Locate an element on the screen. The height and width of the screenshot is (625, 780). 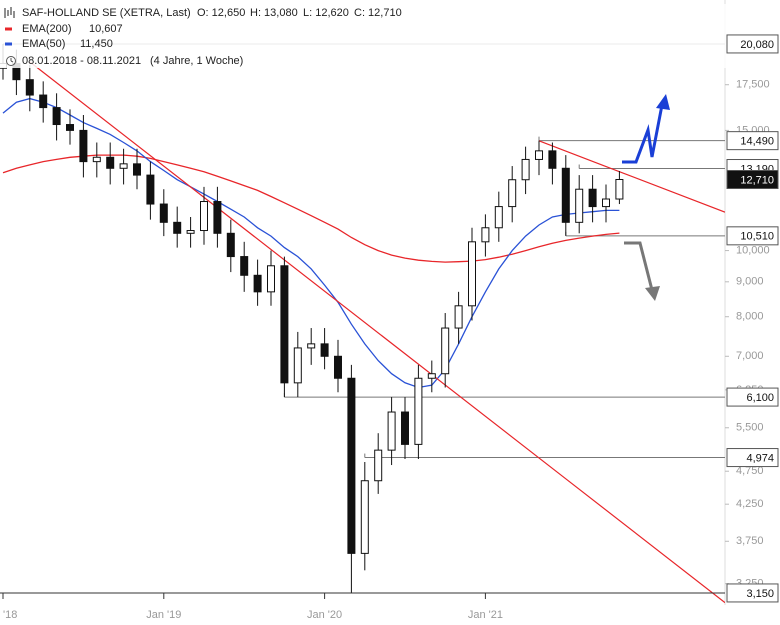
y-tick-label: 7,000 is located at coordinates (750, 356).